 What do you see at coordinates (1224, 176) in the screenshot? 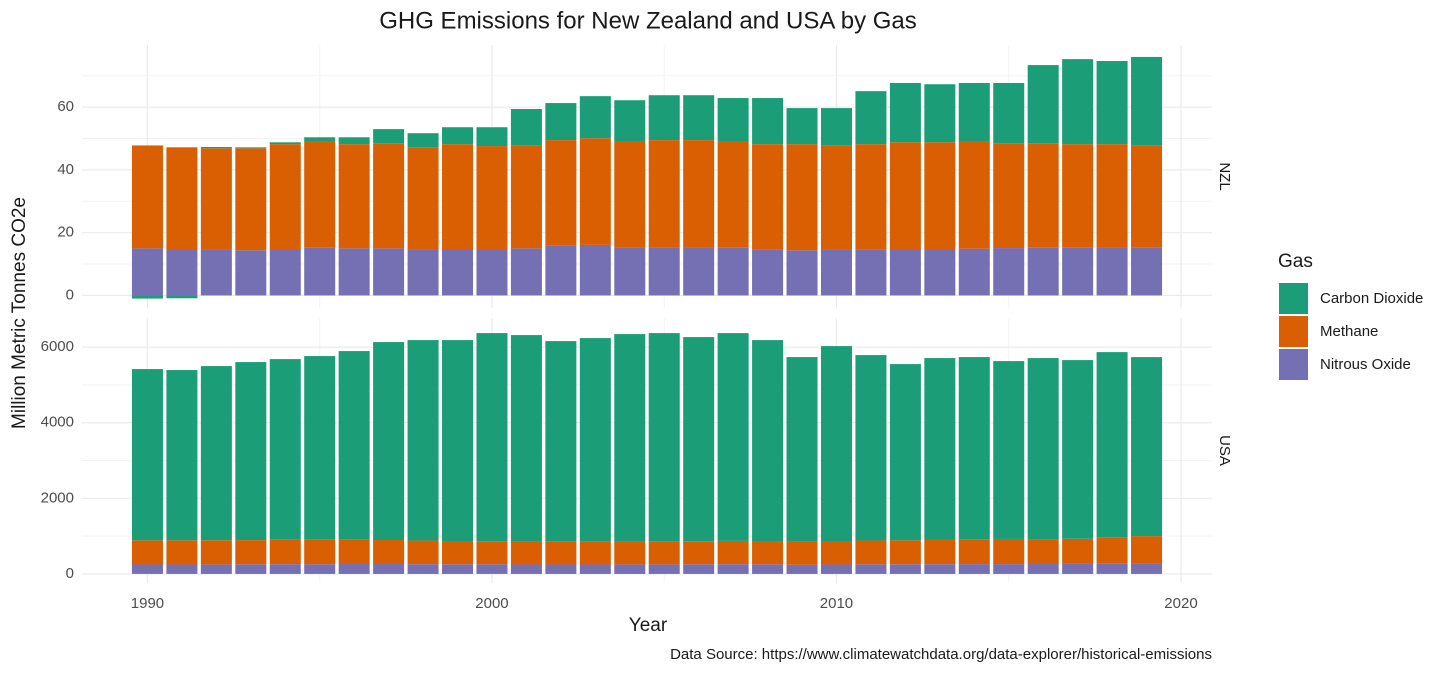
I see `facet-label: NZL` at bounding box center [1224, 176].